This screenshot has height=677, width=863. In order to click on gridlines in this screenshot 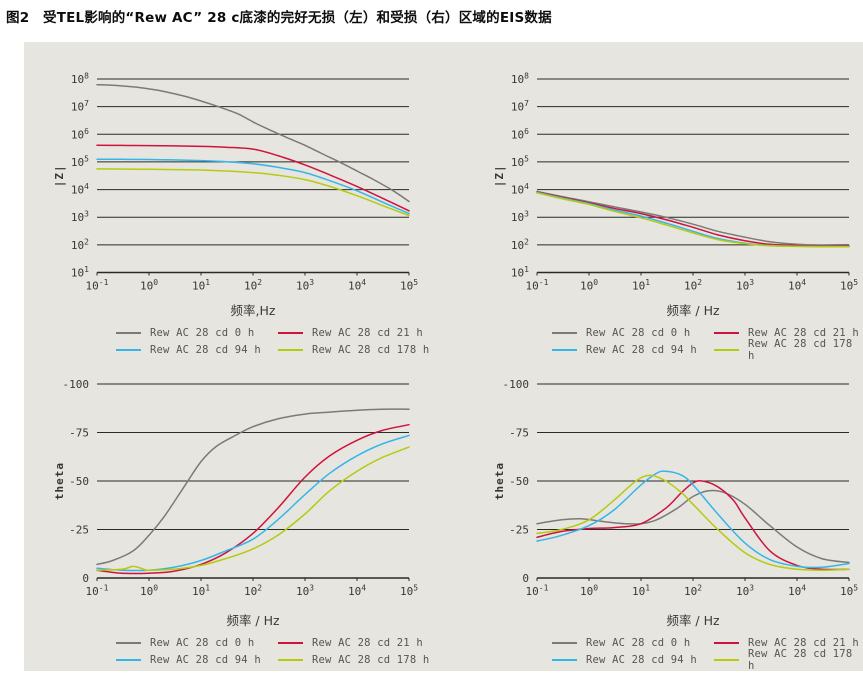, I will do `click(693, 481)`.